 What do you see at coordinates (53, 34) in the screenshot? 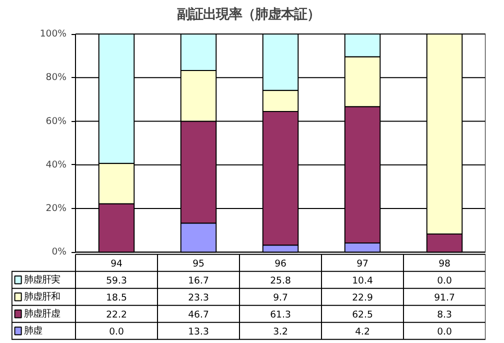
I see `y-tick-label: 100%` at bounding box center [53, 34].